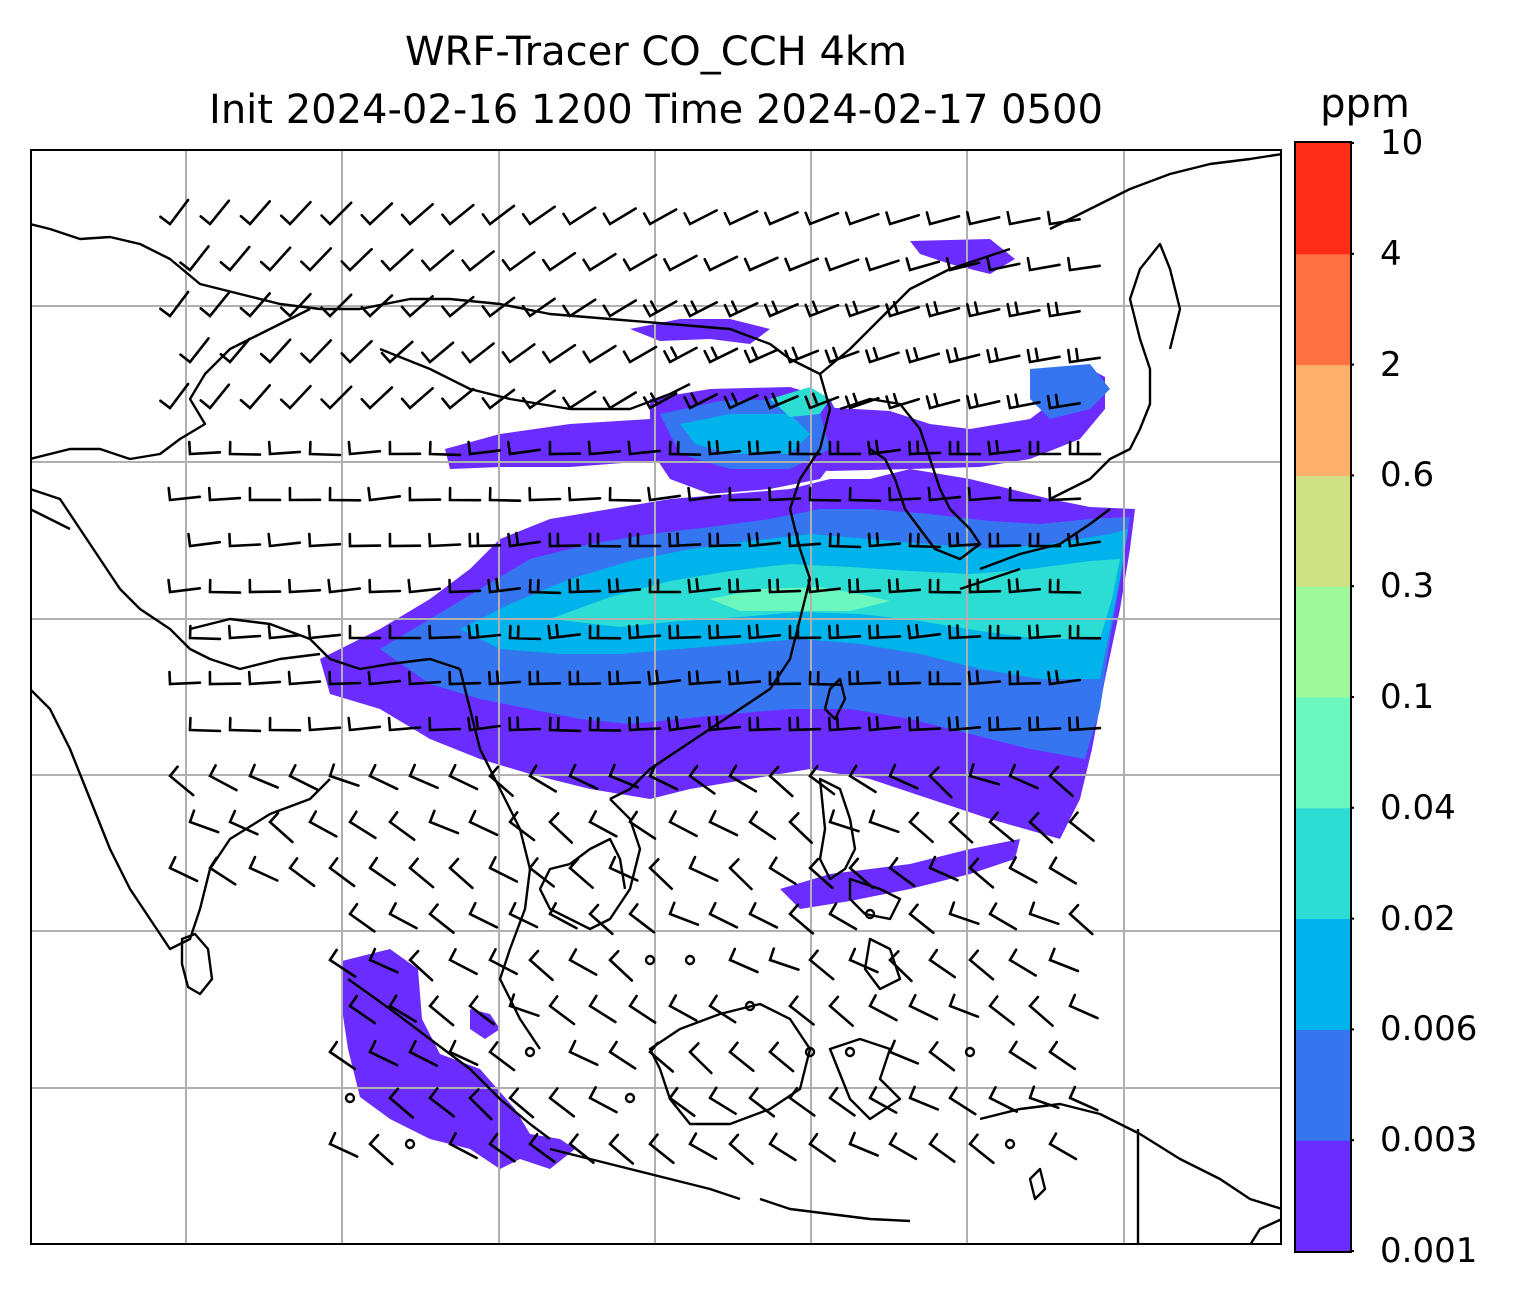  What do you see at coordinates (1407, 475) in the screenshot?
I see `colorbar-tick-label: 0.6` at bounding box center [1407, 475].